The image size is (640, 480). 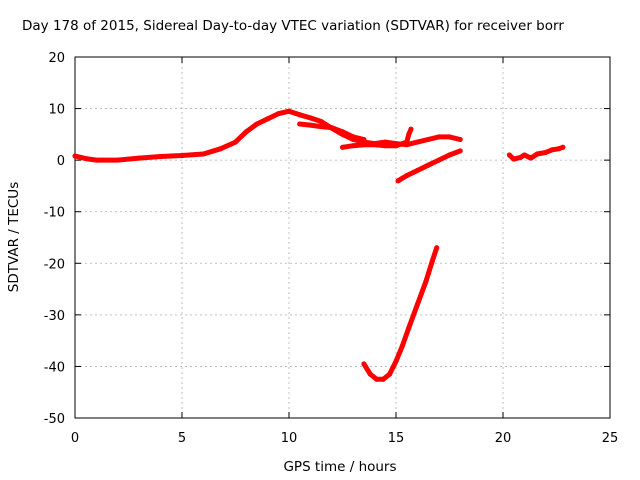 I want to click on y-axis-label: SDTVAR / TECUs, so click(x=14, y=237).